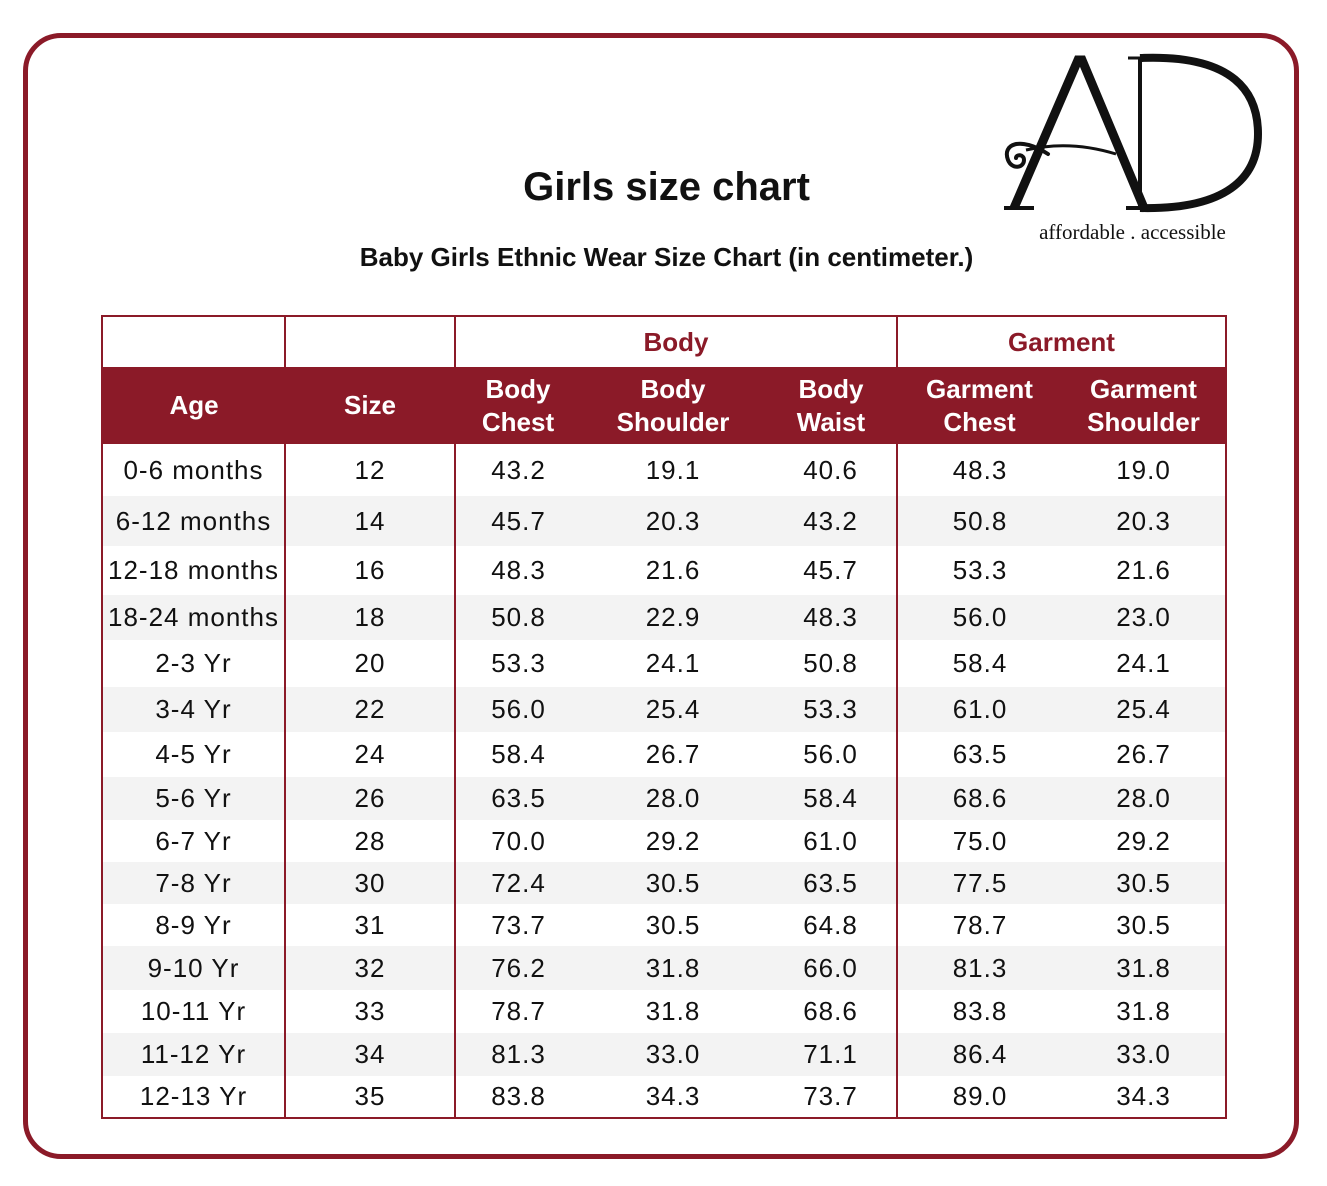 Image resolution: width=1327 pixels, height=1186 pixels. What do you see at coordinates (194, 754) in the screenshot?
I see `cell-age: 4-5 Yr` at bounding box center [194, 754].